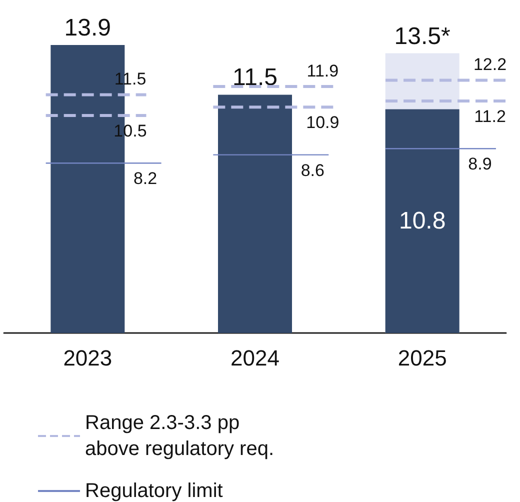  I want to click on data-label: 12.2, so click(490, 64).